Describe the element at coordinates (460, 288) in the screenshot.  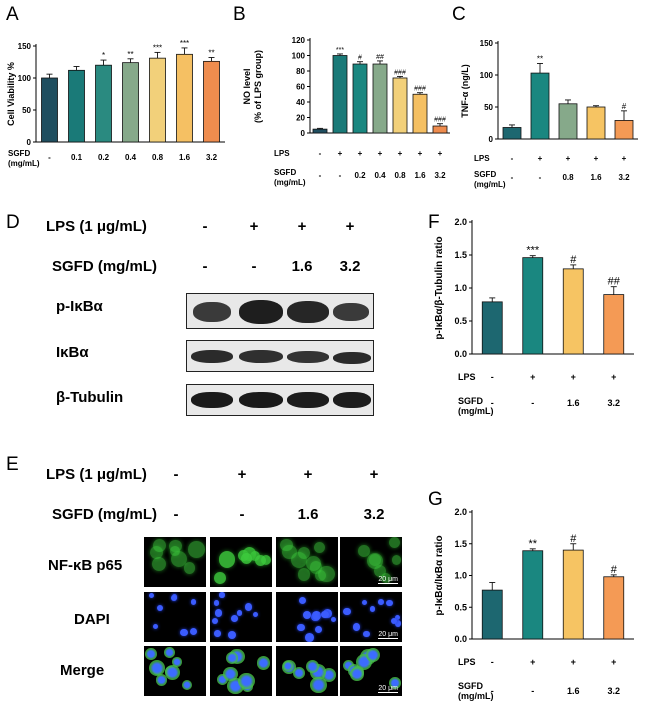
I see `y-tick-label: 1.0` at that location.